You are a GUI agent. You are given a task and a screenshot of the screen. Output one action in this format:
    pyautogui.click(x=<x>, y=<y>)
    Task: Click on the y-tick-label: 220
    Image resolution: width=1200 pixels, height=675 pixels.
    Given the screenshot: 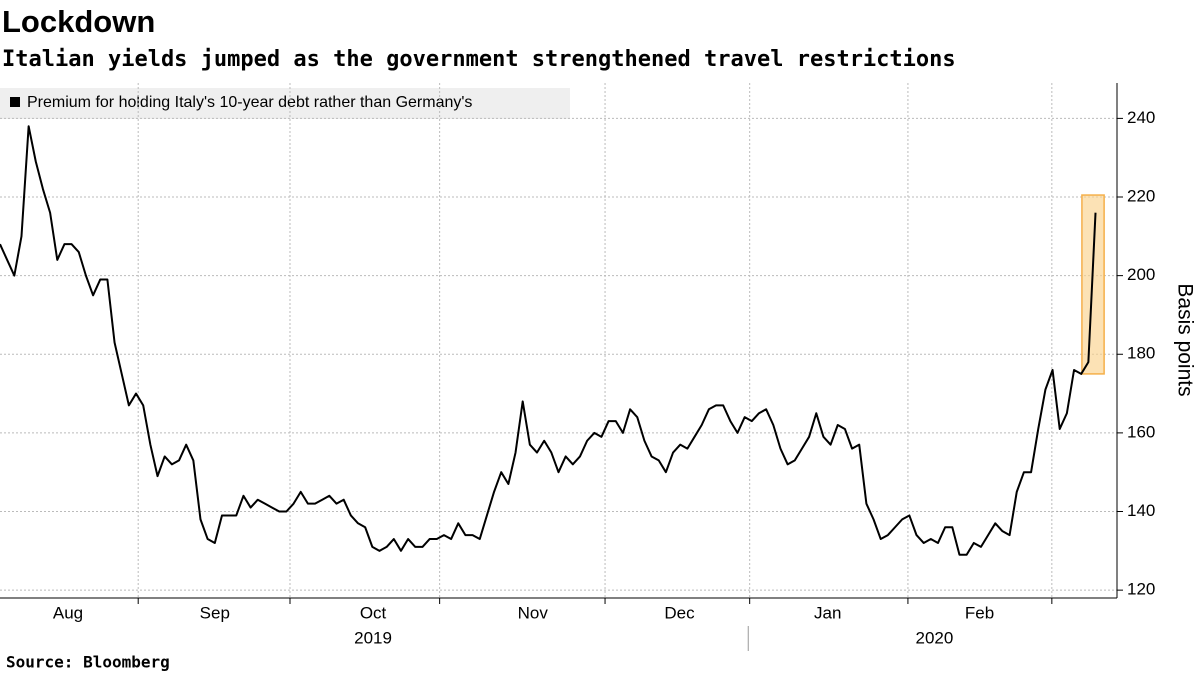 What is the action you would take?
    pyautogui.click(x=1141, y=195)
    